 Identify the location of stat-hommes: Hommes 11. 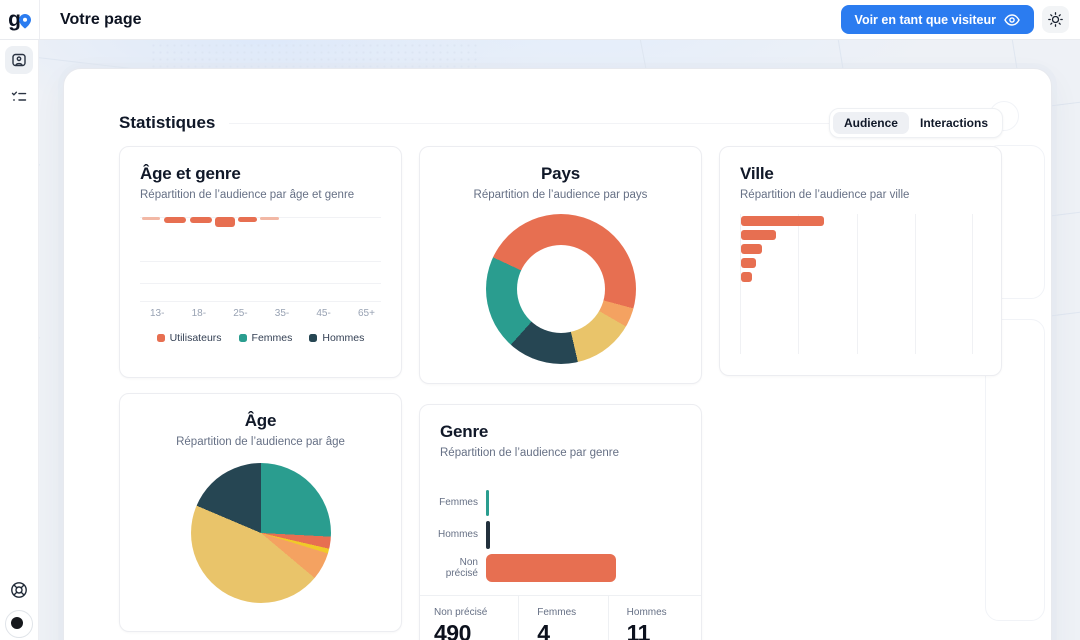
(654, 618).